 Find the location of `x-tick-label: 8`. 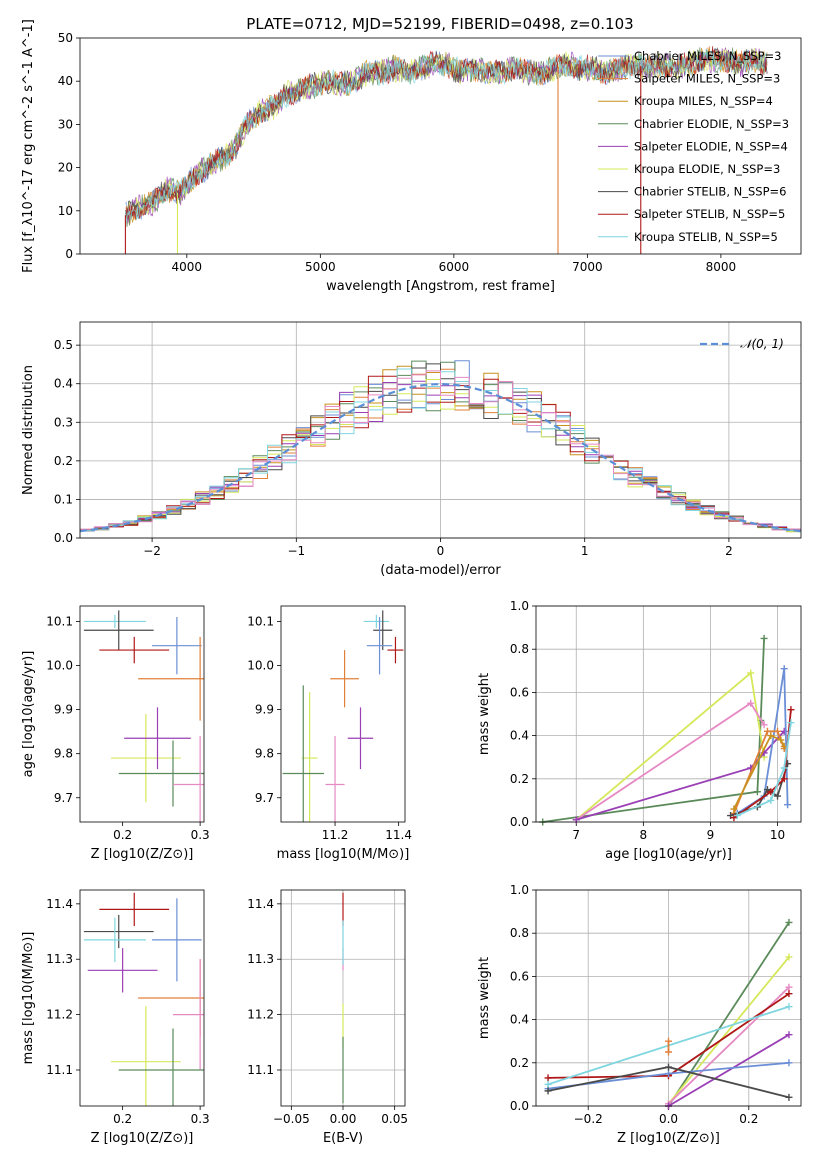

x-tick-label: 8 is located at coordinates (644, 835).